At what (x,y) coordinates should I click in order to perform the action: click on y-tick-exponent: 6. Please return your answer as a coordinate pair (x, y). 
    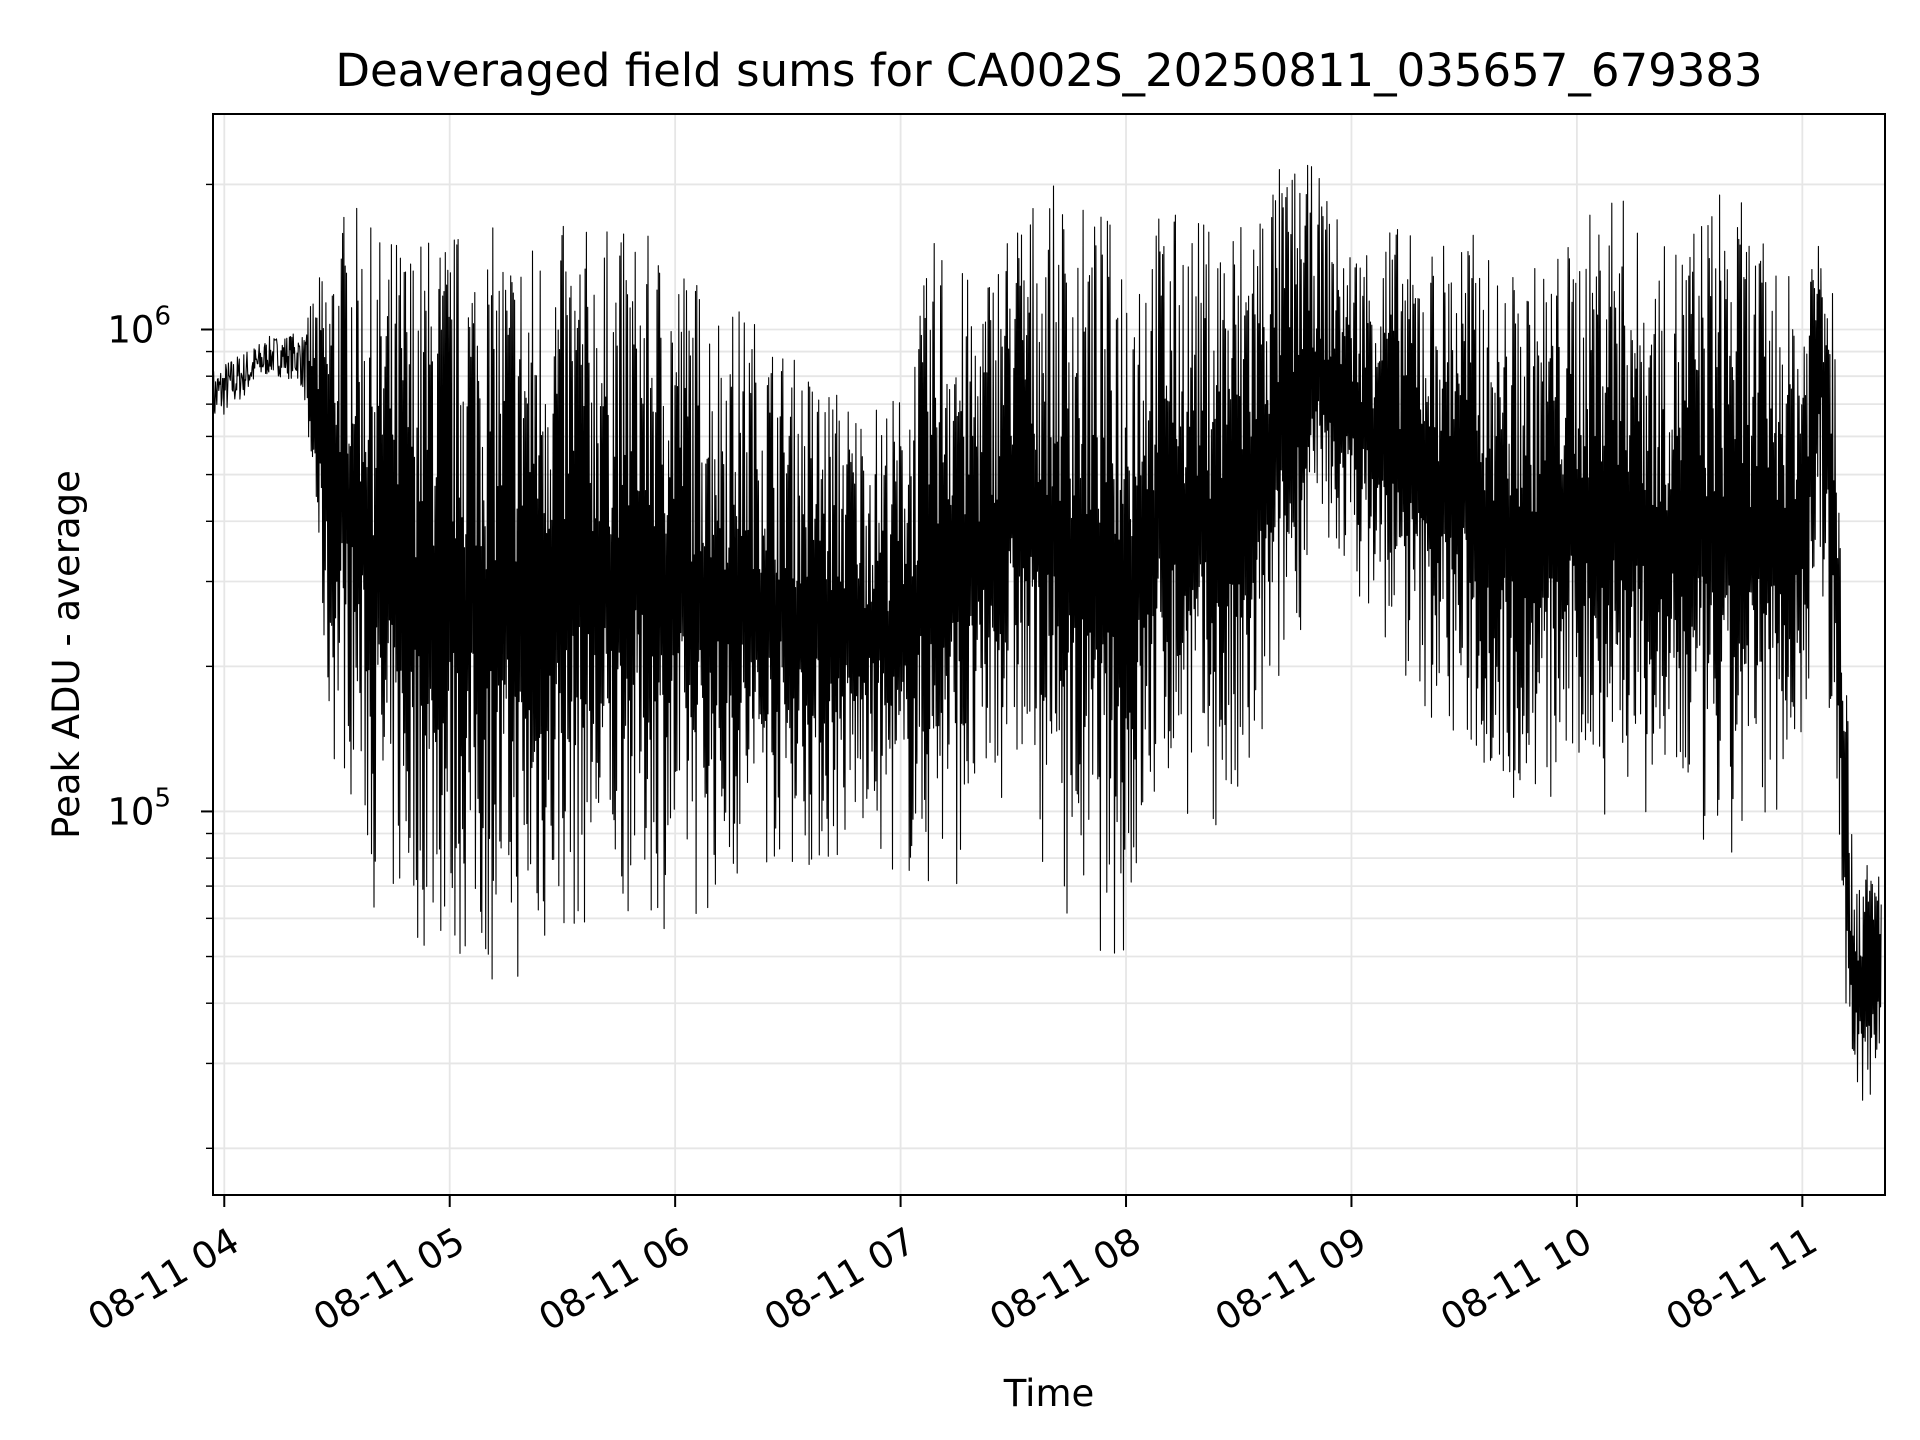
    Looking at the image, I should click on (162, 317).